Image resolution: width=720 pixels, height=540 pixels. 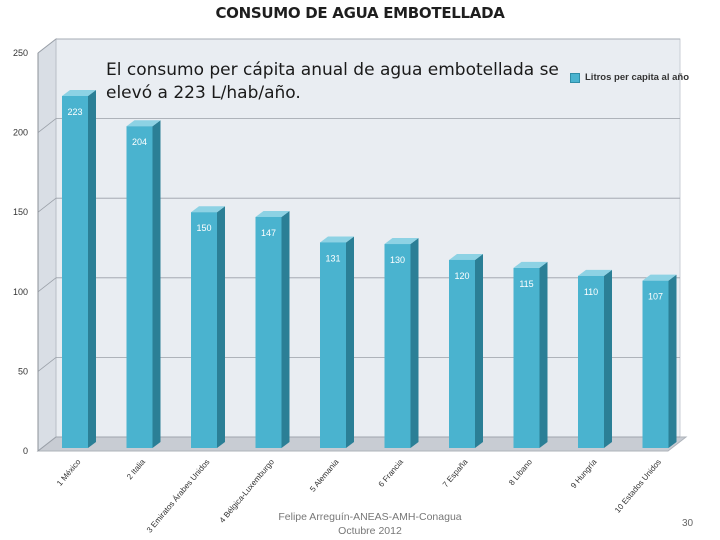 I want to click on y-tick-label: 100, so click(x=20, y=292).